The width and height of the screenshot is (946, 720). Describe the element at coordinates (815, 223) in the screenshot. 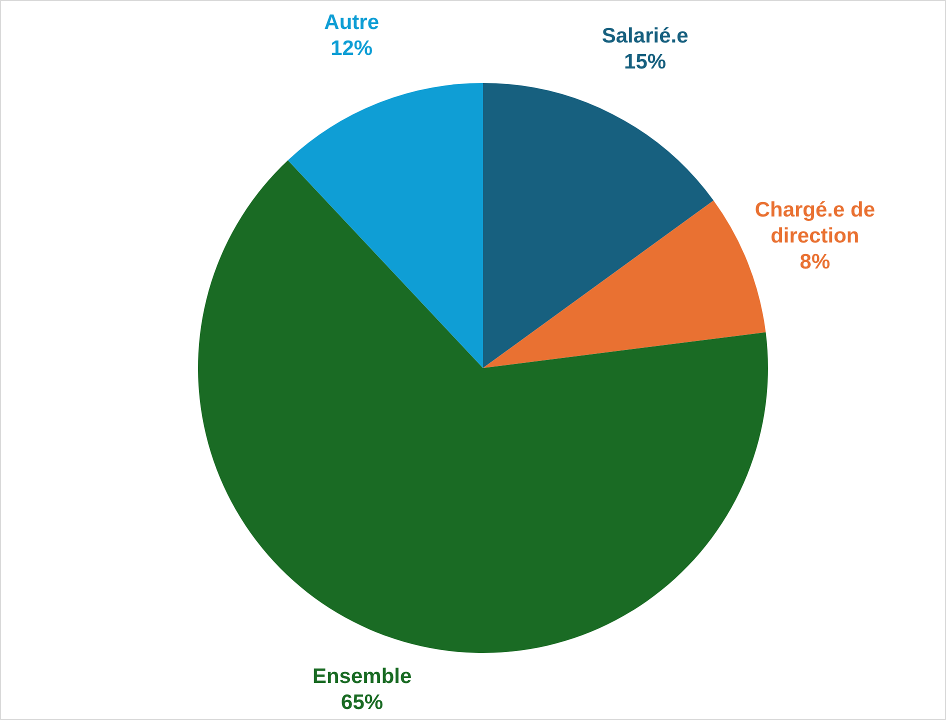

I see `slice-label: Chargé.e de direction` at that location.